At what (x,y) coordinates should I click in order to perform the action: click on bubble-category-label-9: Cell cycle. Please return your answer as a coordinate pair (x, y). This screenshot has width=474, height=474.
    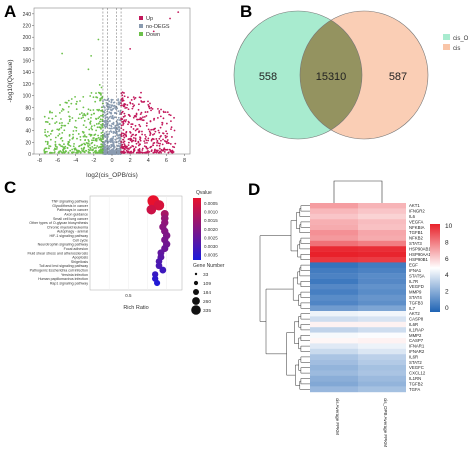
    Looking at the image, I should click on (80, 240).